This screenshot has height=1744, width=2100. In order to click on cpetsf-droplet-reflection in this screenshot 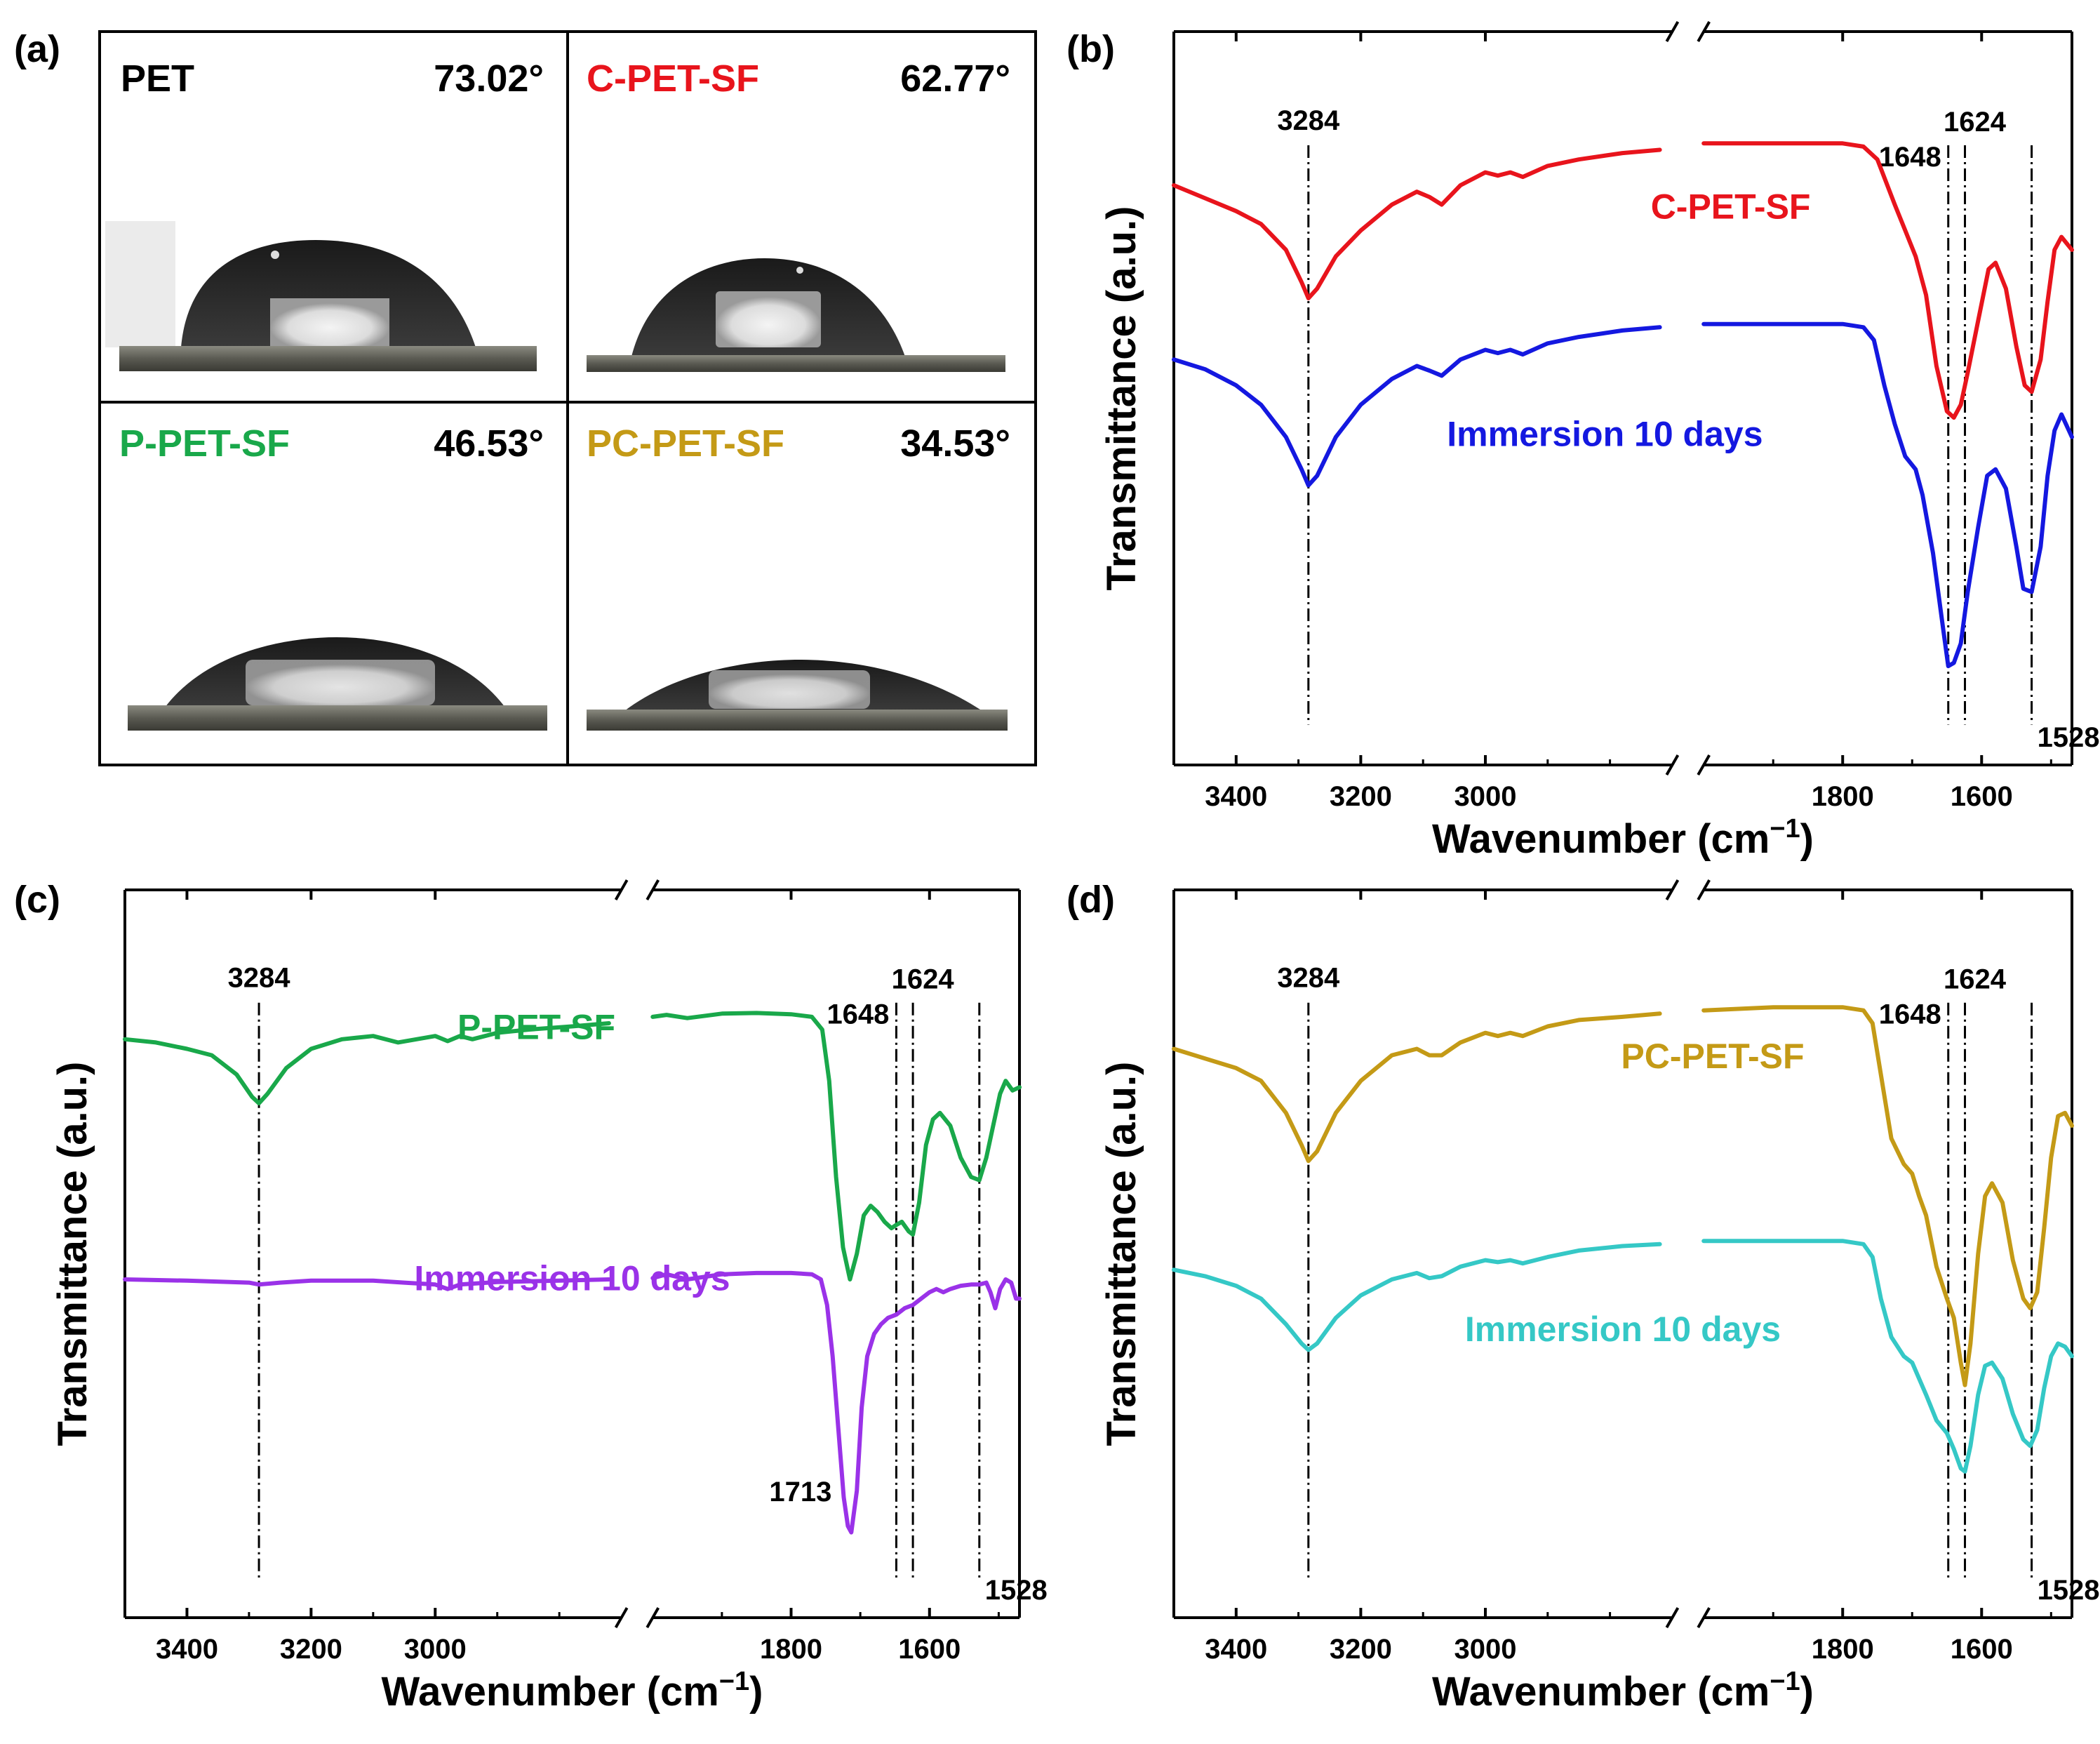, I will do `click(799, 270)`.